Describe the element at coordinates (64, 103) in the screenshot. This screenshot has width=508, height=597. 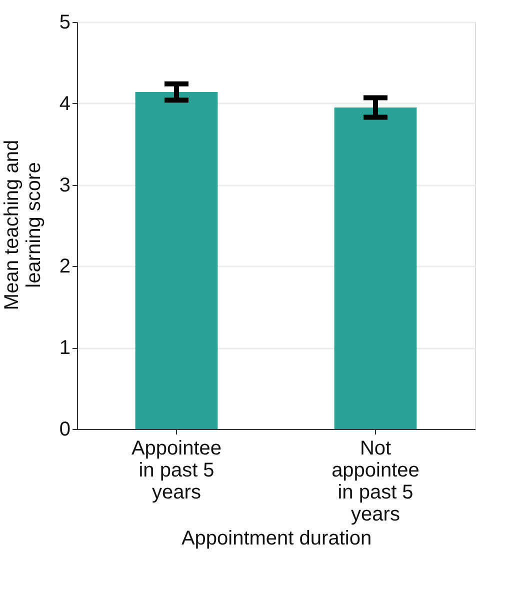
I see `y-tick-label: 4` at that location.